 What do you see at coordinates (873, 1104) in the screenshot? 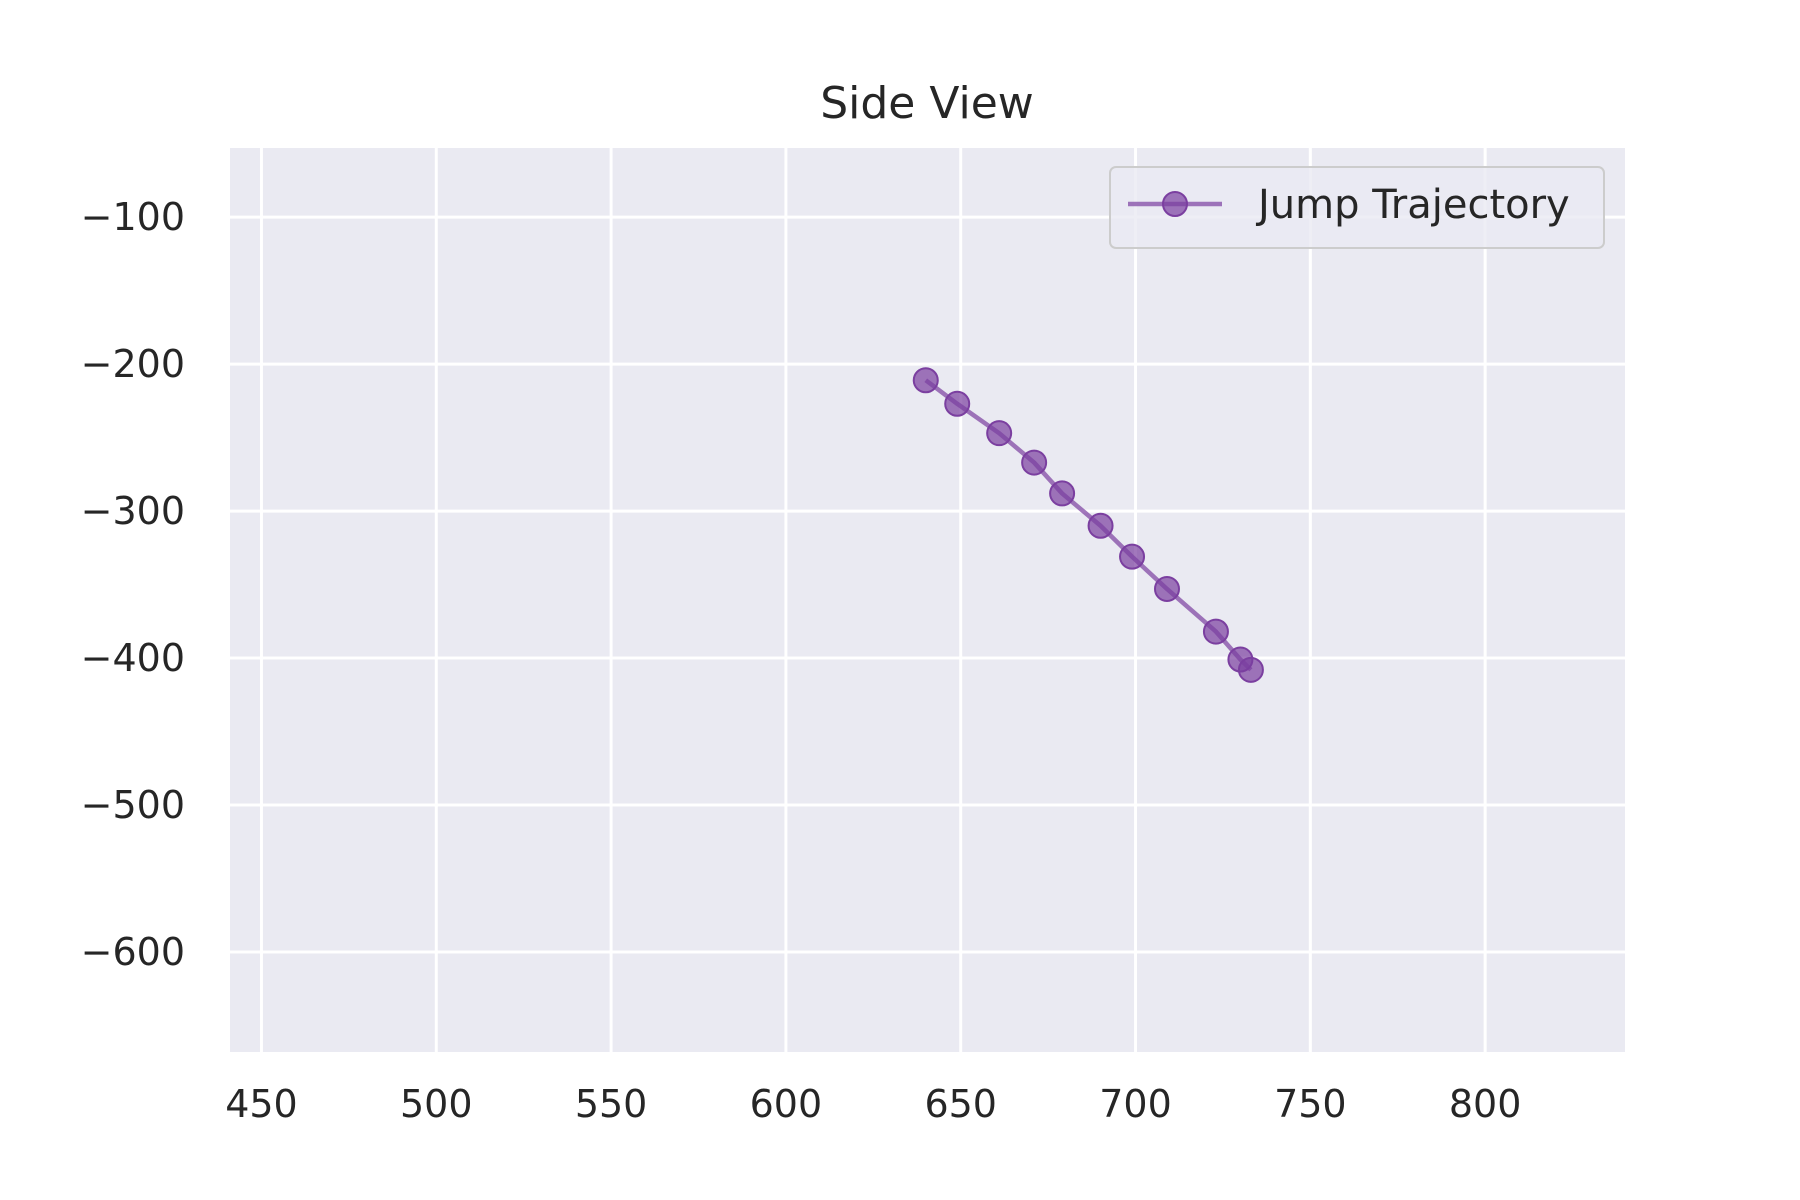
I see `x-axis-ticks: 450 500 550 600 650 700 750 800` at bounding box center [873, 1104].